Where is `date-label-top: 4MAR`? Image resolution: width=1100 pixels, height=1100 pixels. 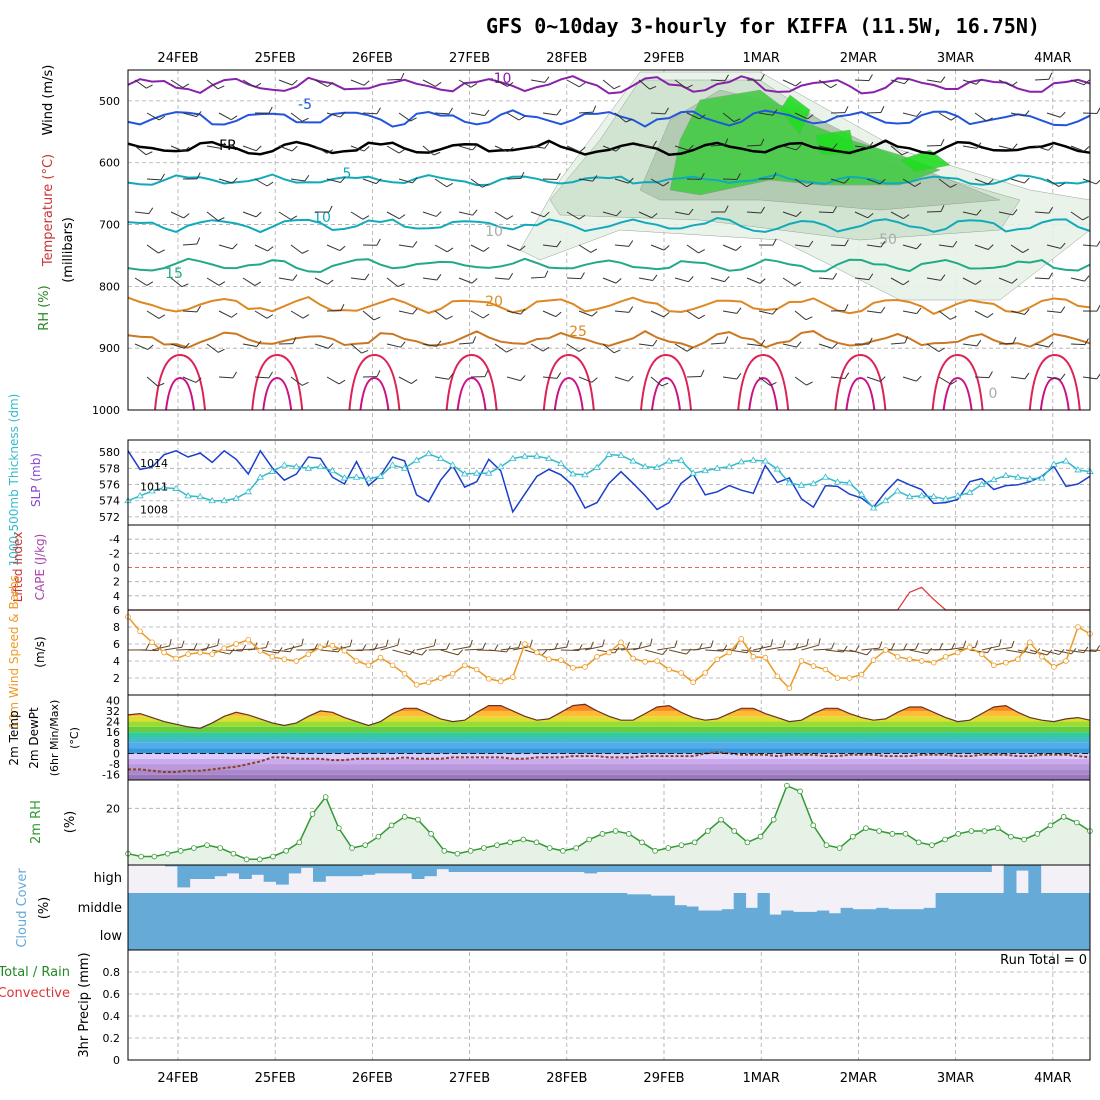 date-label-top: 4MAR is located at coordinates (1052, 58).